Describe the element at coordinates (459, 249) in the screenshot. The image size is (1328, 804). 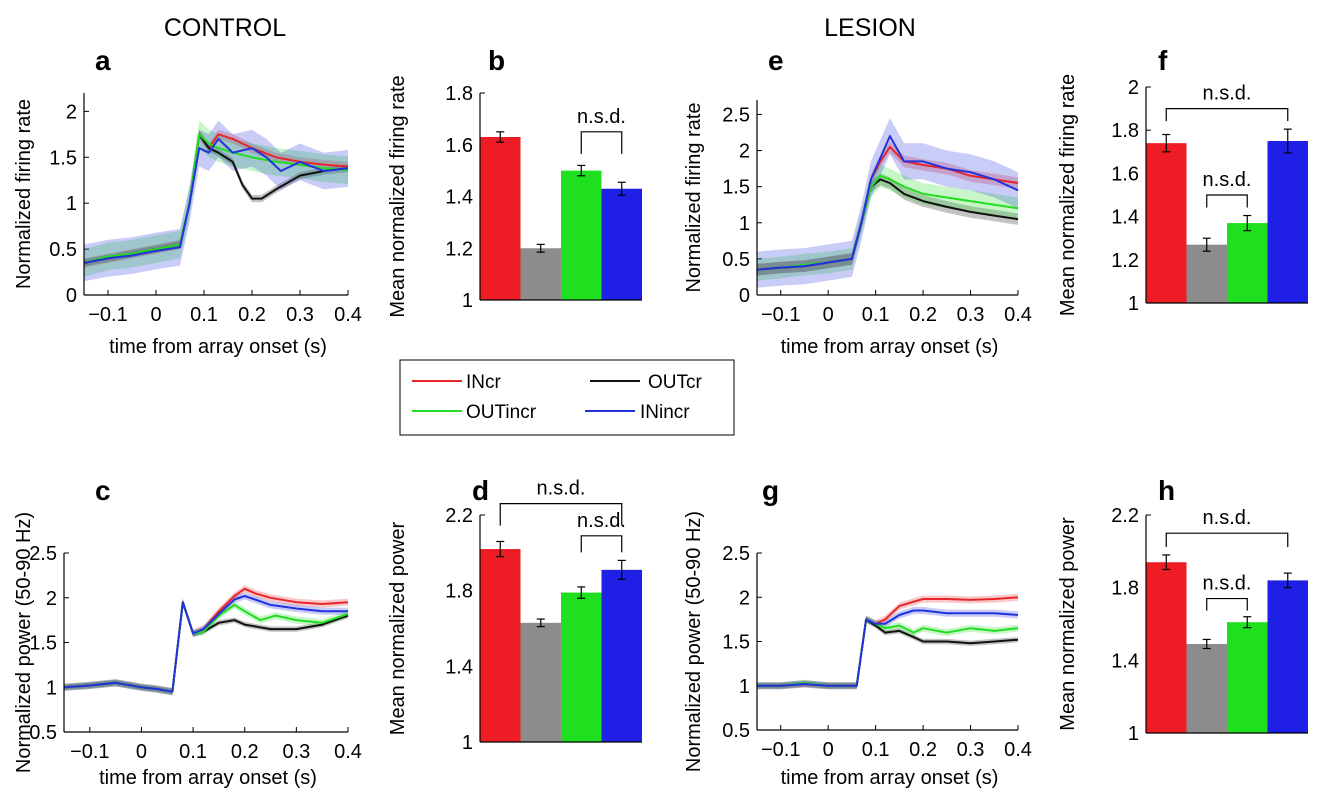
I see `y-tick-label: 1.2` at that location.